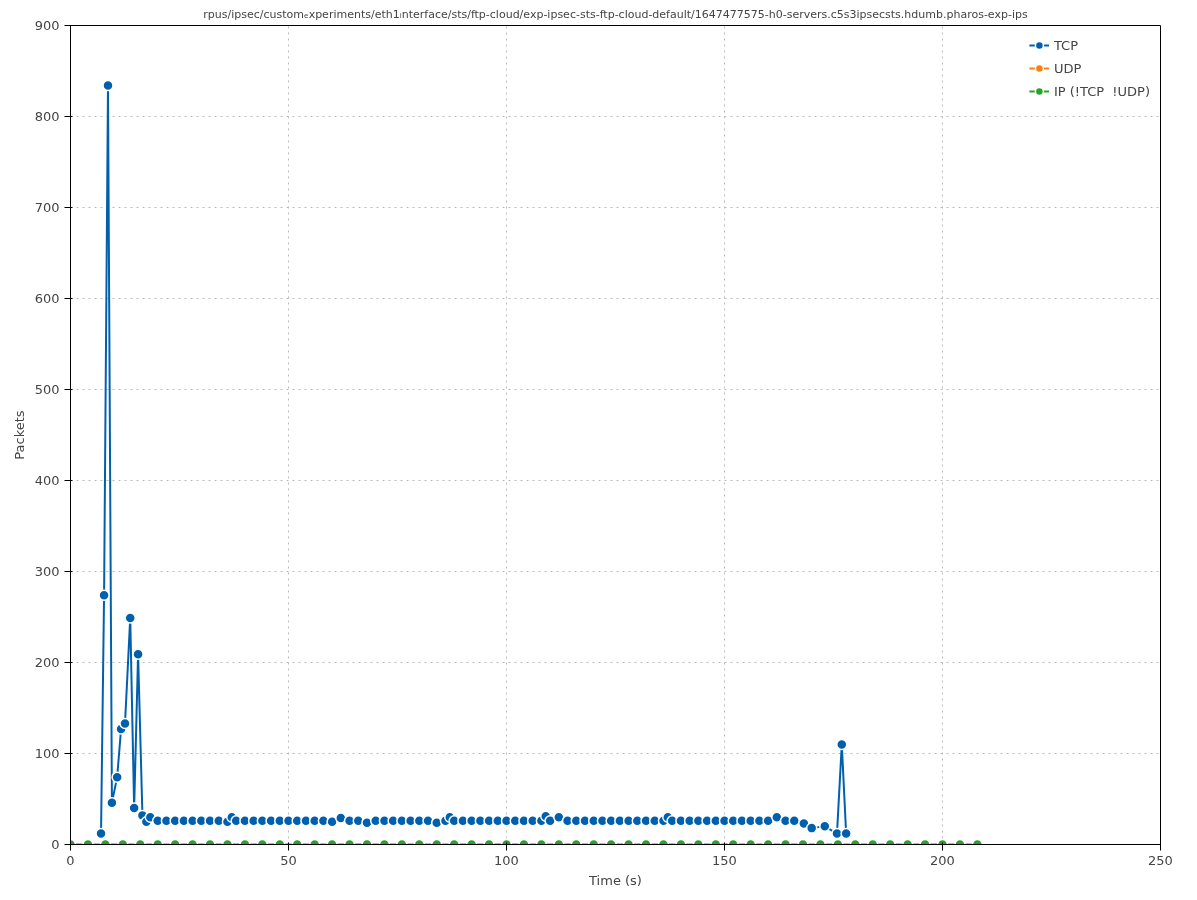 Image resolution: width=1197 pixels, height=900 pixels. Describe the element at coordinates (615, 880) in the screenshot. I see `x-axis-title: Time (s)` at that location.